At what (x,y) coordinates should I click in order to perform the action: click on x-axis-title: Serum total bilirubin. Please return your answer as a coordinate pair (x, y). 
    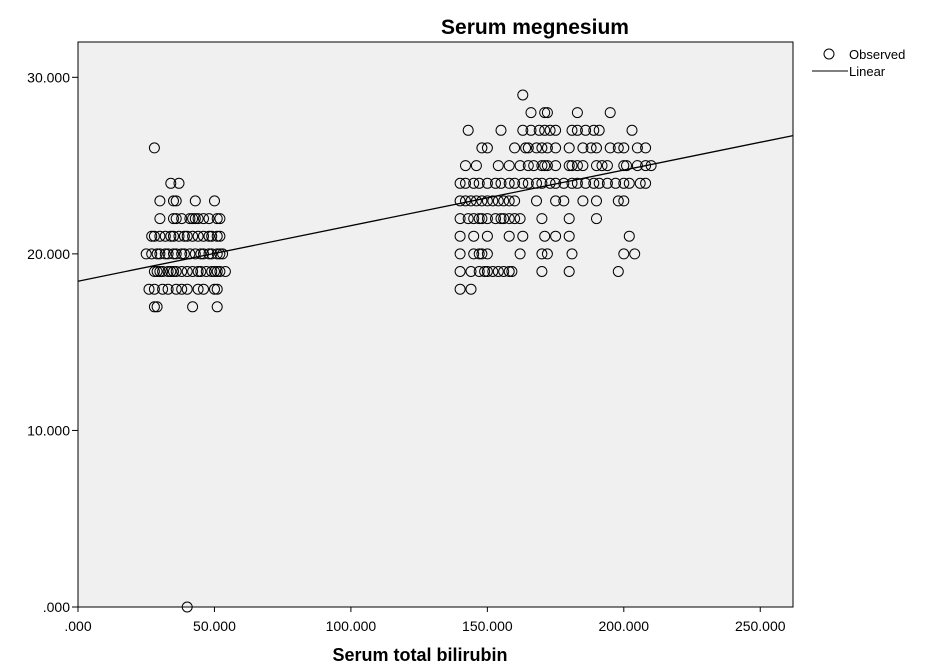
    Looking at the image, I should click on (419, 655).